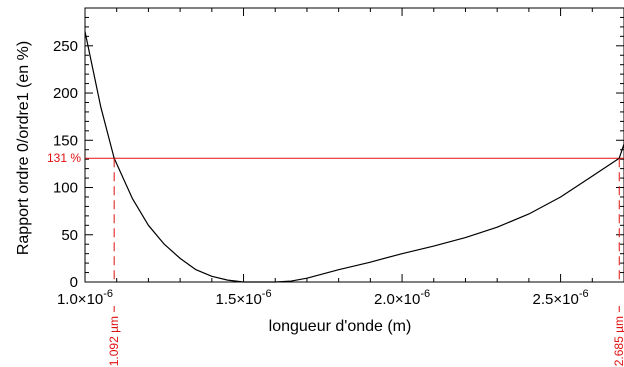 The height and width of the screenshot is (367, 624). Describe the element at coordinates (335, 158) in the screenshot. I see `reference-line-group: 131 %` at that location.